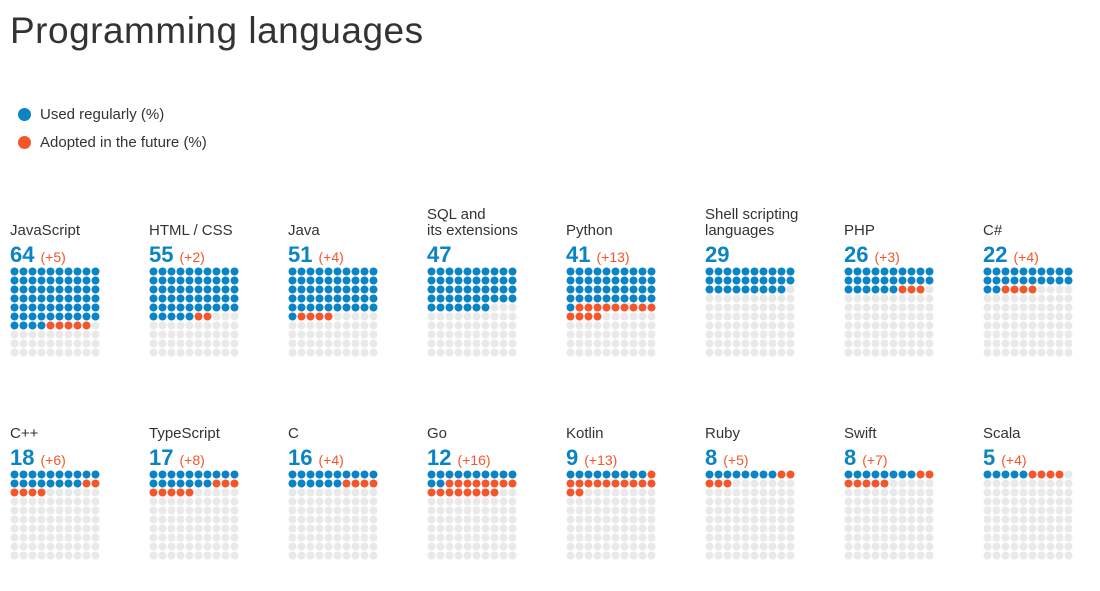 Image resolution: width=1100 pixels, height=591 pixels. What do you see at coordinates (631, 290) in the screenshot?
I see `language-card: Python 41 (+13)` at bounding box center [631, 290].